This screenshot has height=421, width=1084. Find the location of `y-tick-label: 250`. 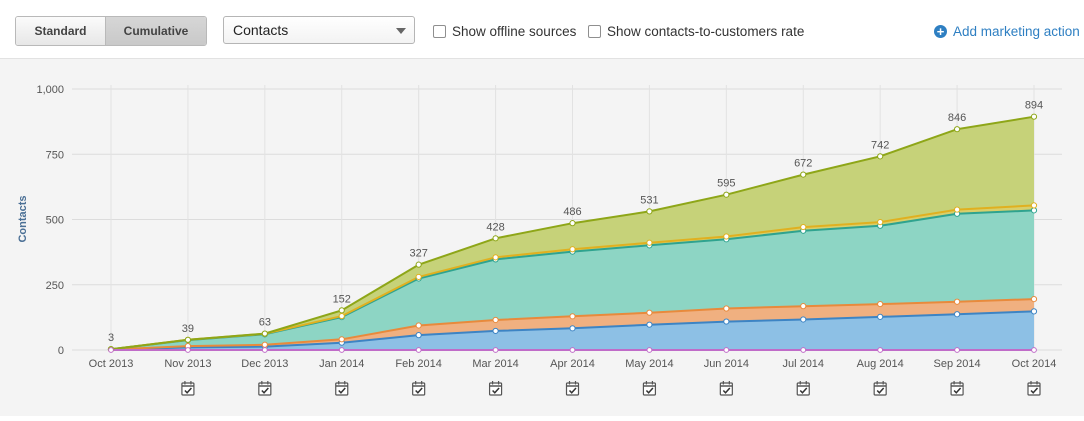

y-tick-label: 250 is located at coordinates (55, 286).